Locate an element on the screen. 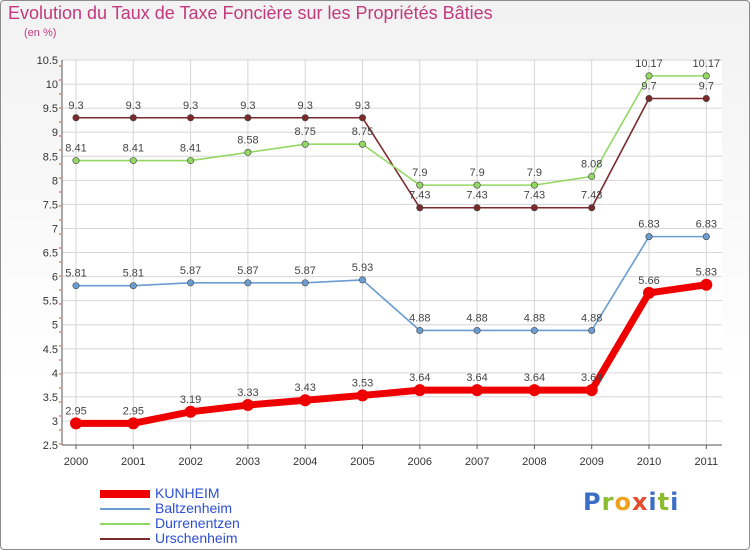 This screenshot has height=550, width=750. y-tick-label: 3 is located at coordinates (55, 422).